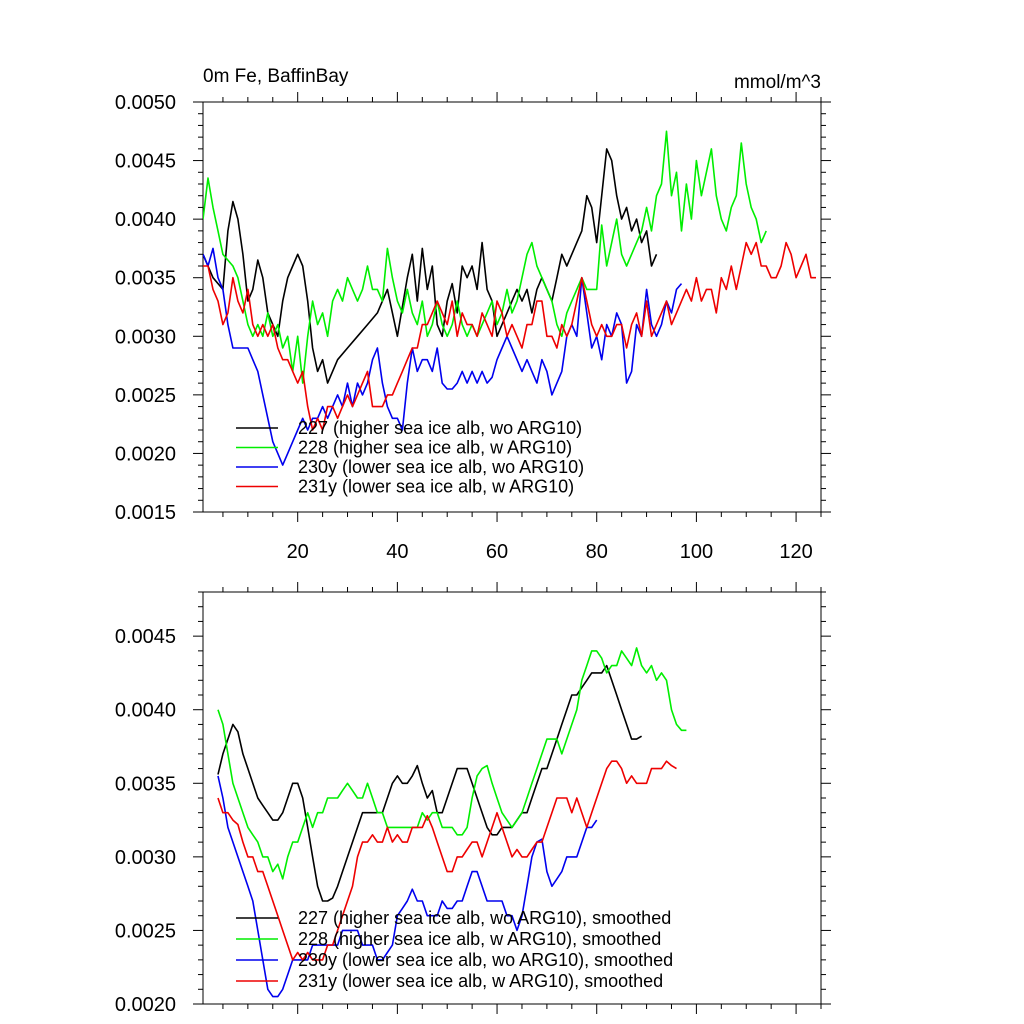 This screenshot has height=1024, width=1024. I want to click on x-tick-label: 60, so click(497, 552).